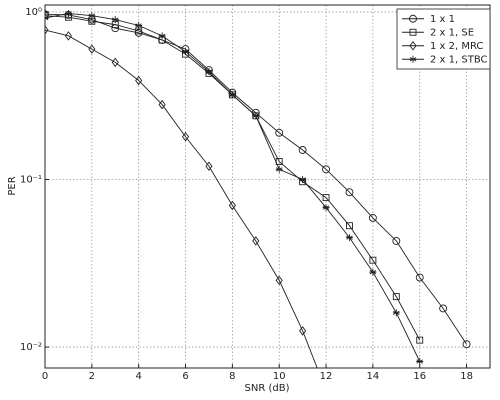 This screenshot has width=500, height=400. Describe the element at coordinates (92, 376) in the screenshot. I see `x-tick-label: 2` at that location.